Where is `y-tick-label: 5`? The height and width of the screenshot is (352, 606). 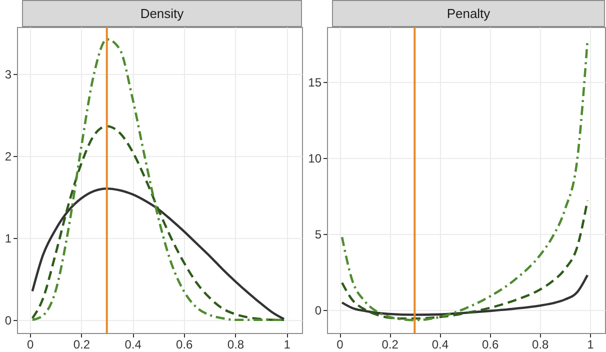 y-tick-label: 5 is located at coordinates (318, 235).